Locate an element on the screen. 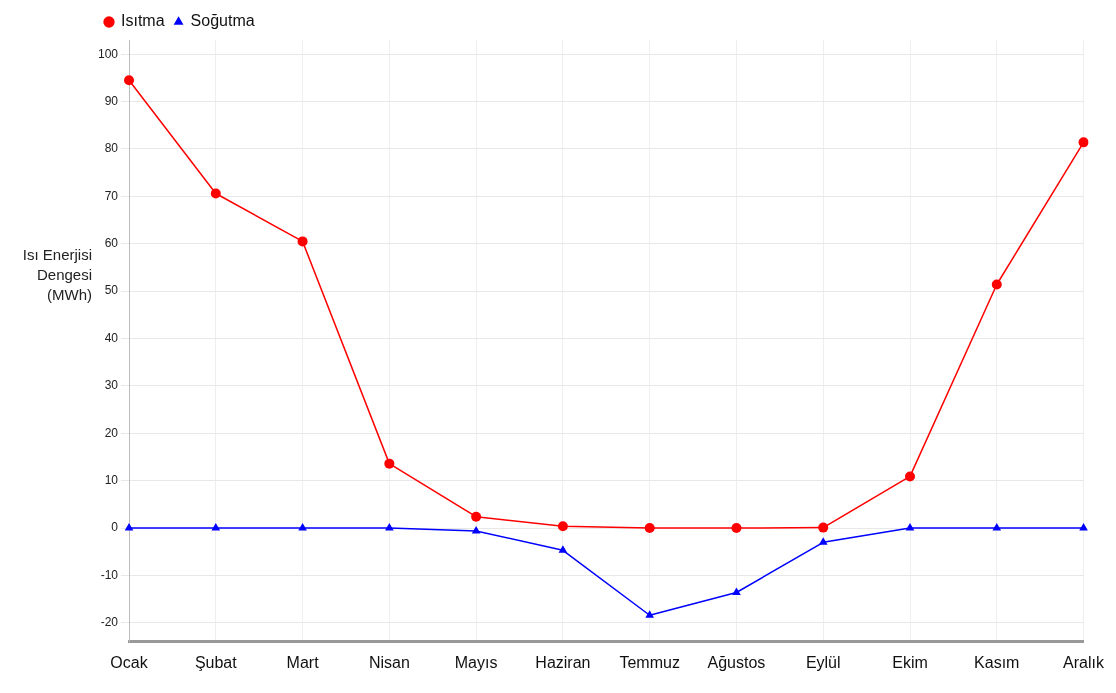 This screenshot has width=1116, height=693. y-tick-label: 70 is located at coordinates (111, 195).